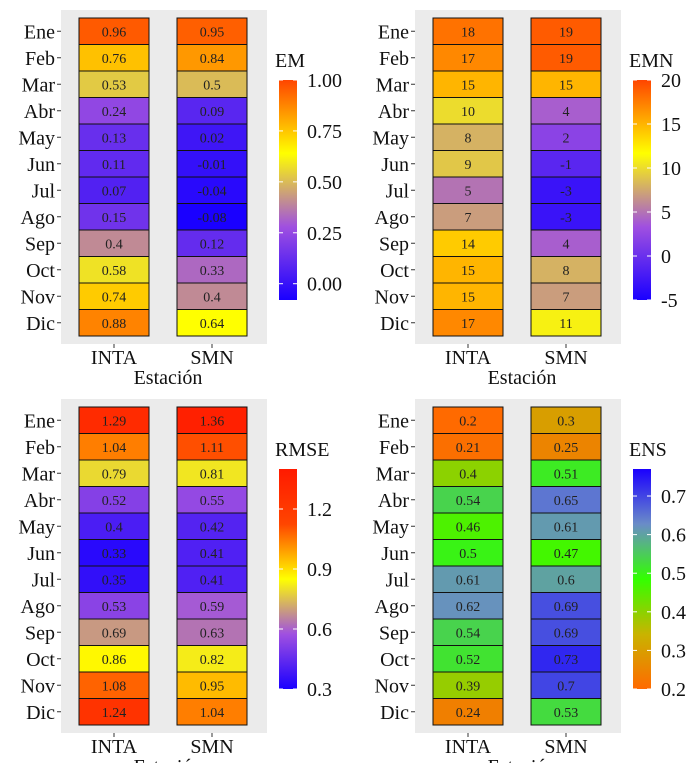  I want to click on cell-value-label: 0.95, so click(212, 686).